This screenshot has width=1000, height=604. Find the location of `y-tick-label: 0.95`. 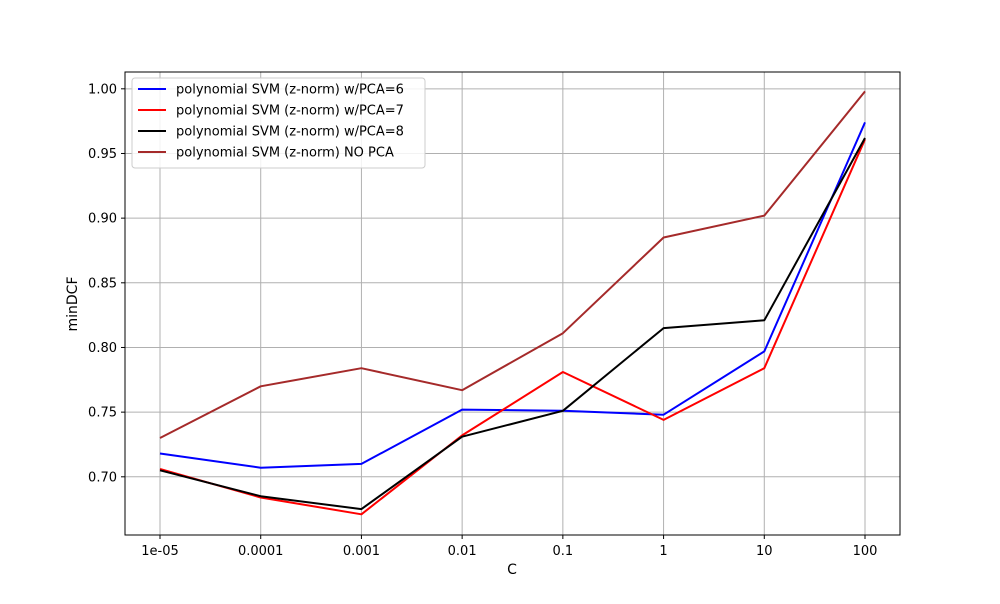

y-tick-label: 0.95 is located at coordinates (102, 154).